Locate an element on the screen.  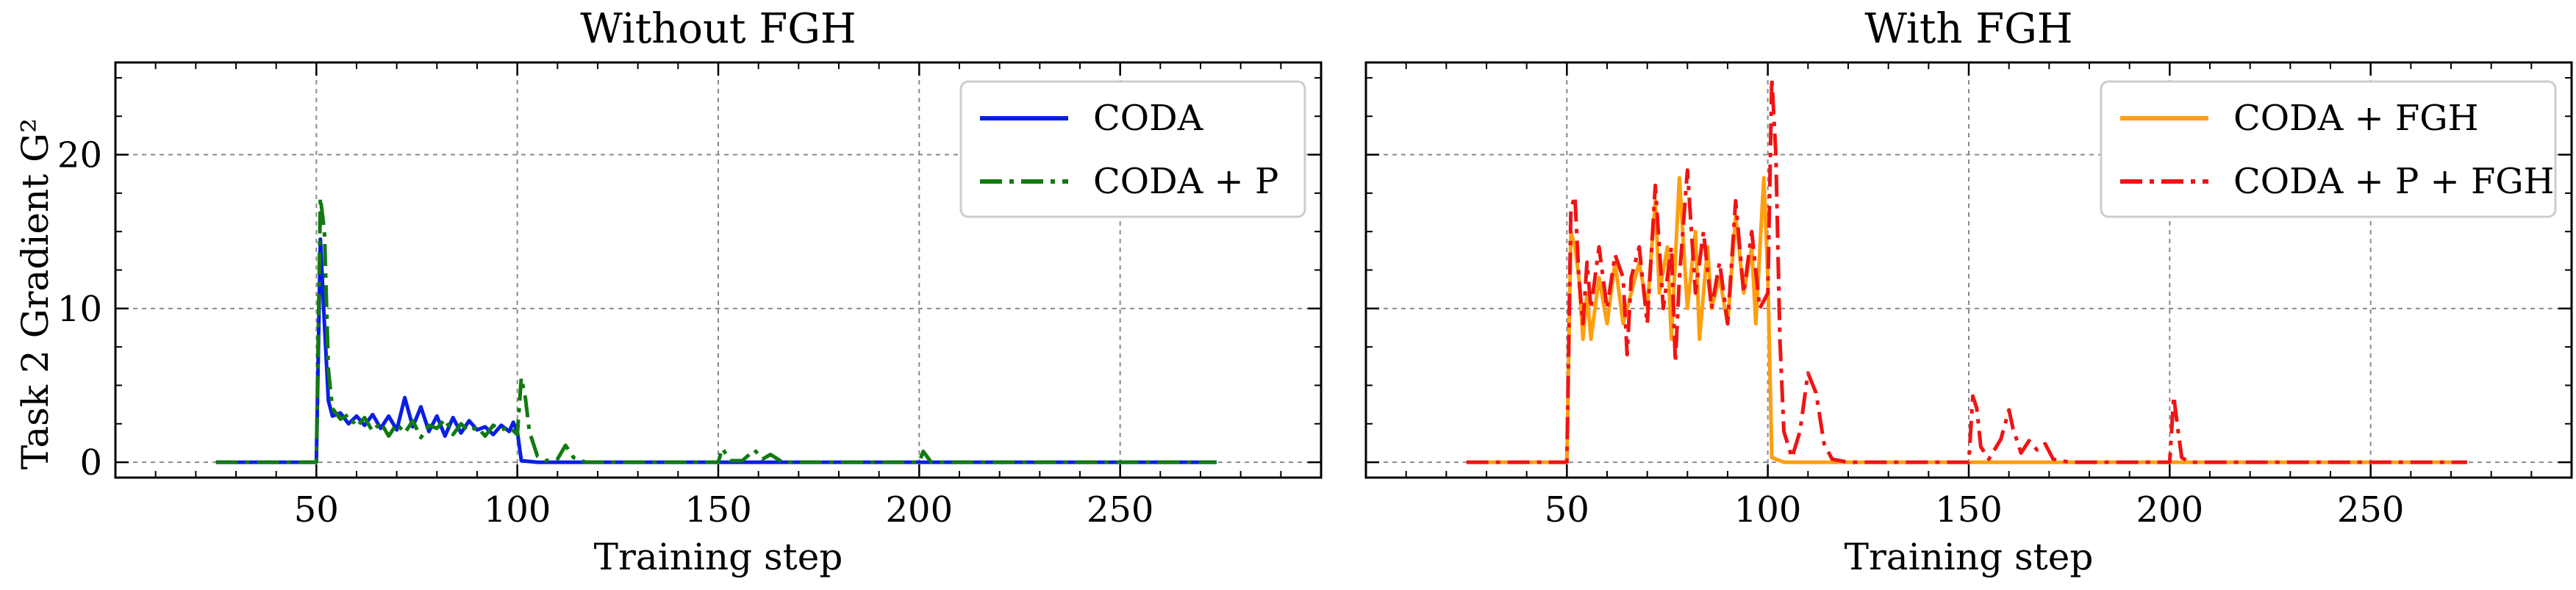
legend: CODA + FGH CODA + P + FGH is located at coordinates (2328, 149).